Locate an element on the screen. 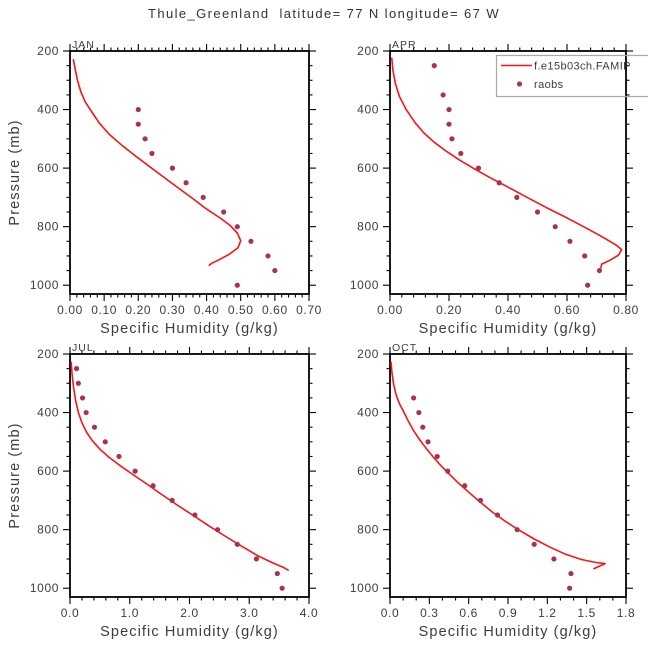 The image size is (648, 648). x-tick-label: 1.0 is located at coordinates (130, 613).